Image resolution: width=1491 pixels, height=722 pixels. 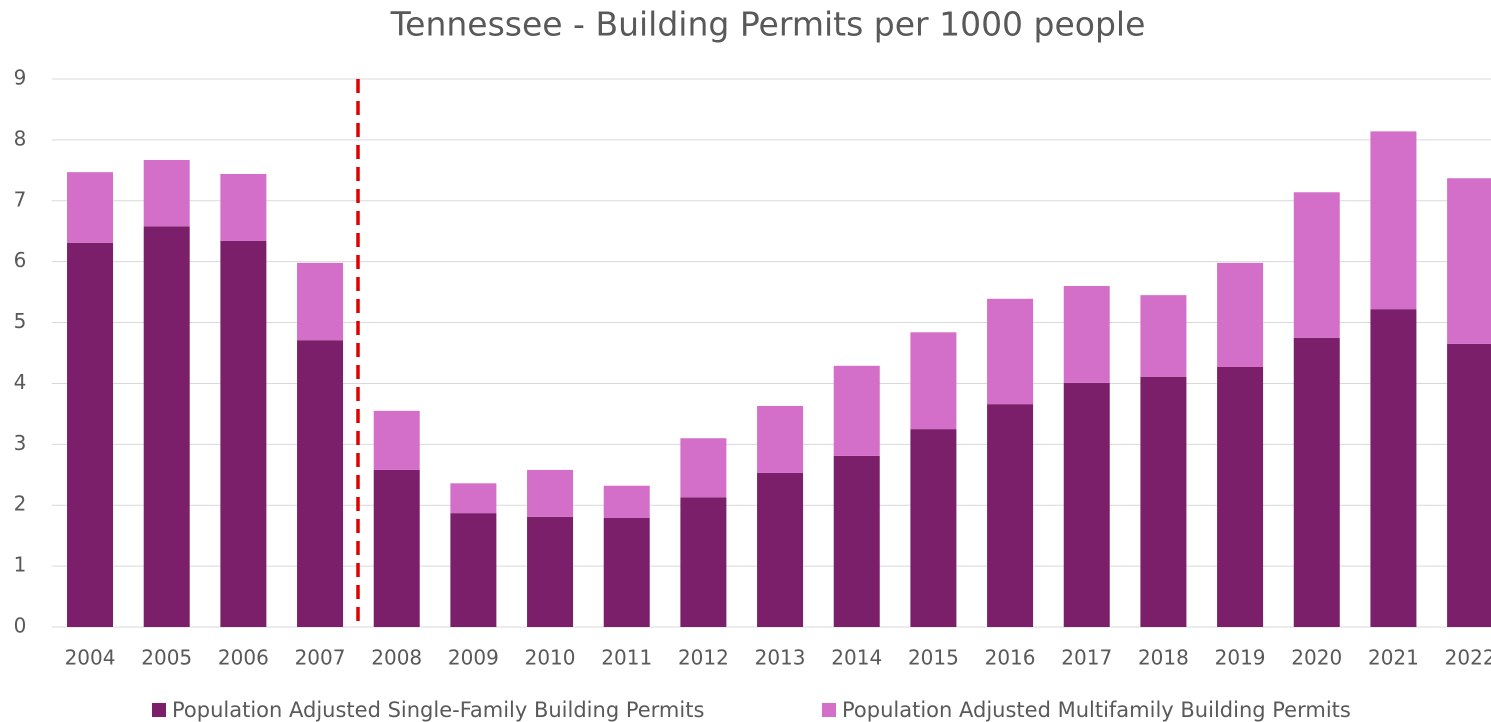 I want to click on x-tick-label: 2008, so click(x=396, y=658).